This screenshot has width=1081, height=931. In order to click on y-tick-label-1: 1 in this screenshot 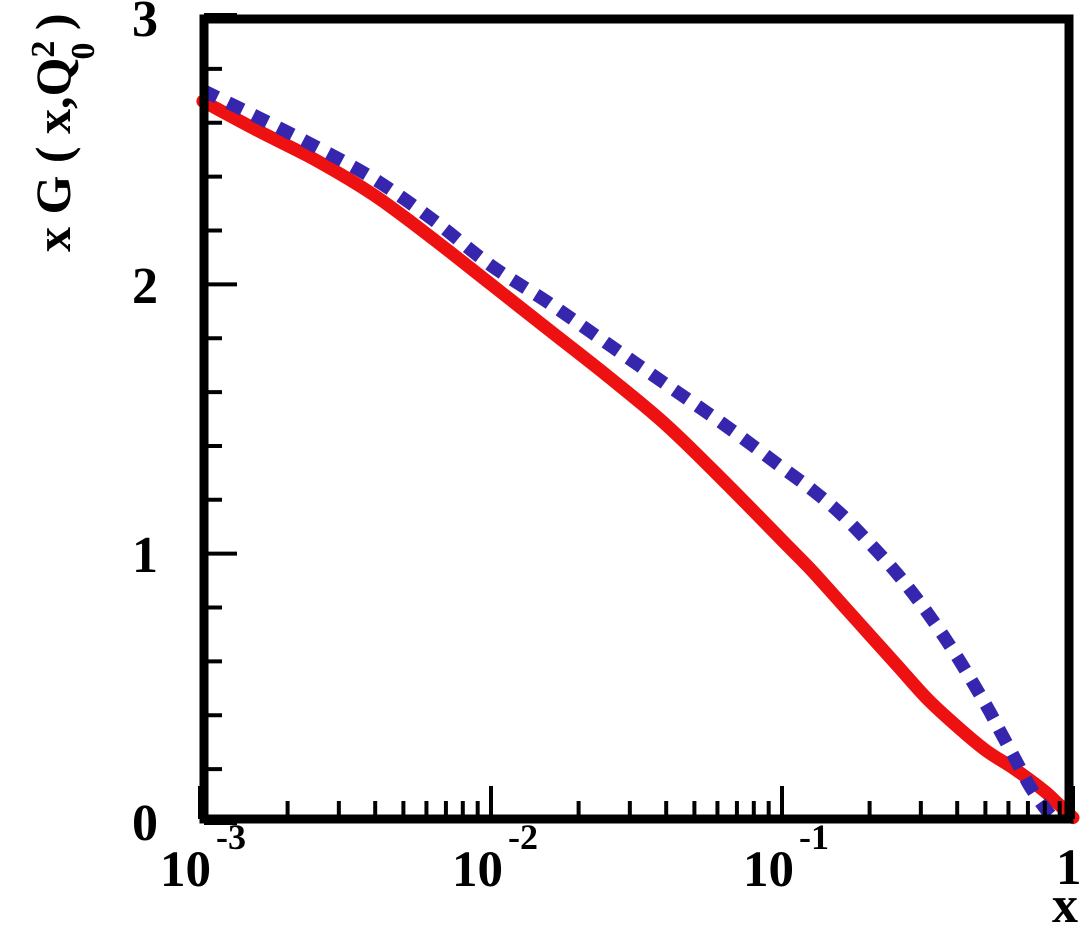, I will do `click(145, 555)`.